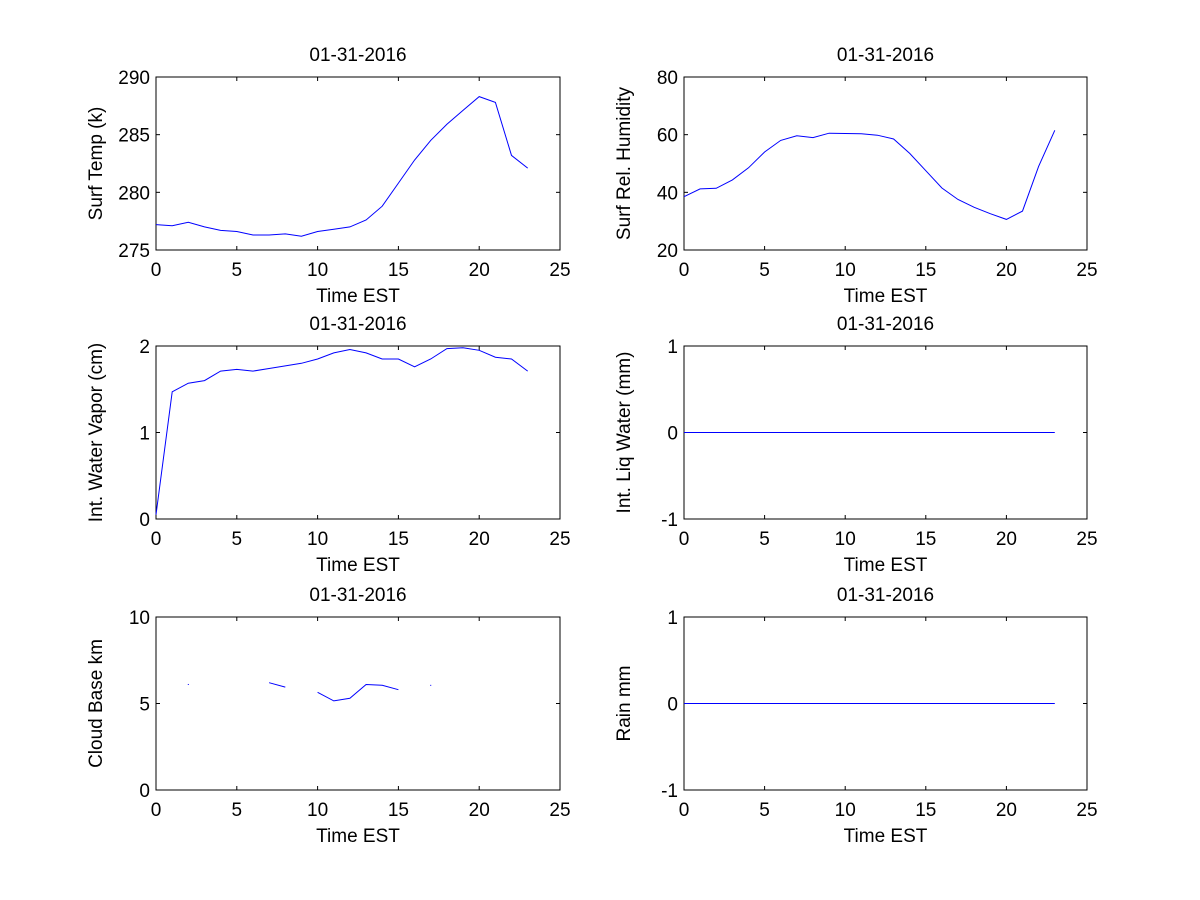 Image resolution: width=1200 pixels, height=900 pixels. What do you see at coordinates (667, 78) in the screenshot?
I see `y-tick-label: 80` at bounding box center [667, 78].